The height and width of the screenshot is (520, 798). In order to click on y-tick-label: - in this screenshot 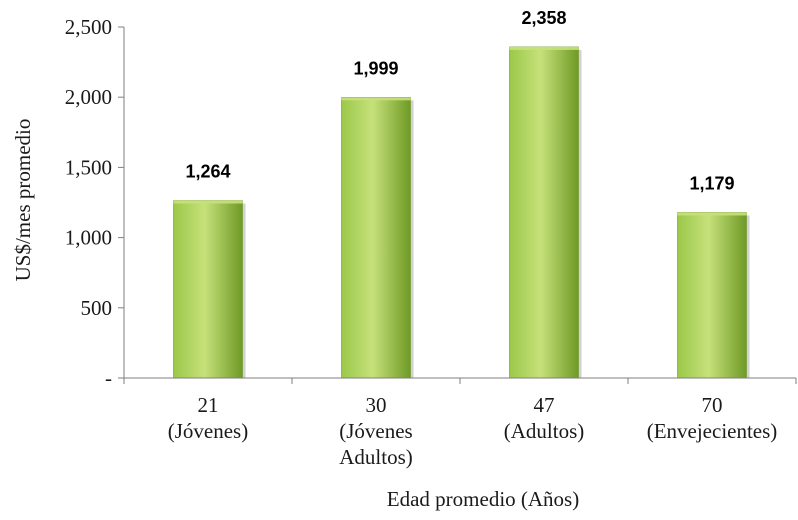, I will do `click(108, 378)`.